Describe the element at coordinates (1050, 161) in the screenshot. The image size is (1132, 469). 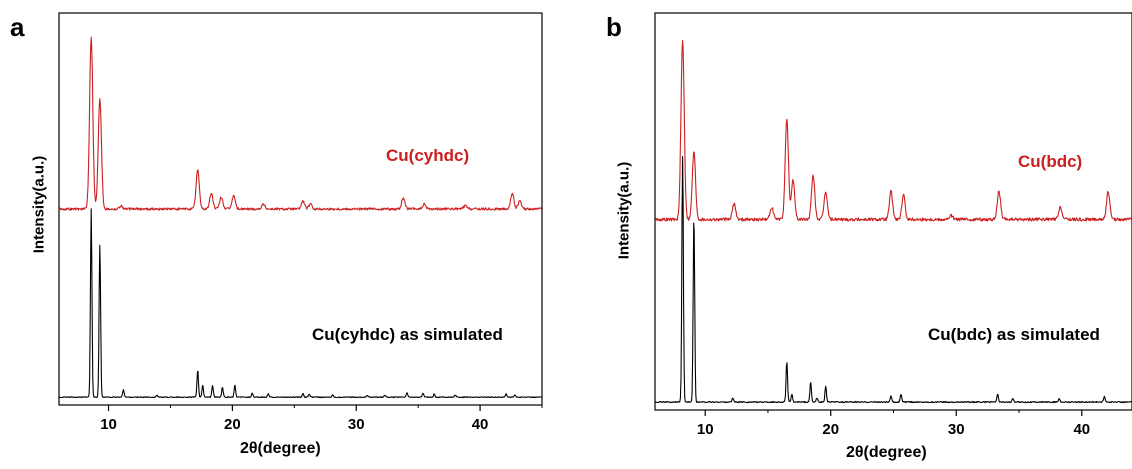
I see `series-label-experimental: Cu(bdc)` at that location.